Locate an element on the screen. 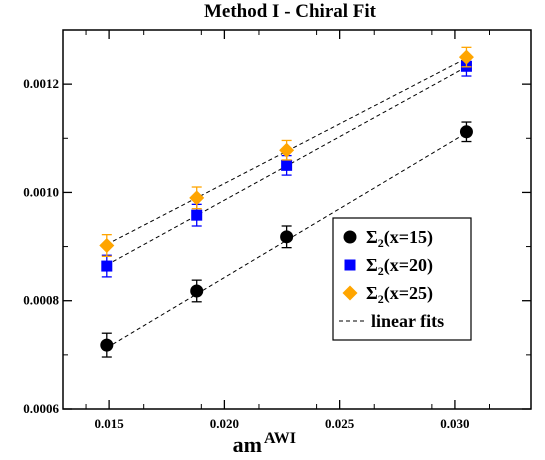  legend-label: linear fits is located at coordinates (407, 321).